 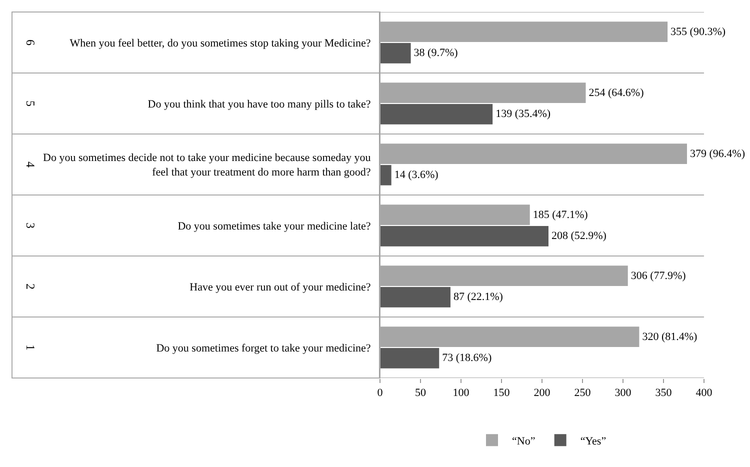 I want to click on x-tick-label: 400, so click(x=704, y=393).